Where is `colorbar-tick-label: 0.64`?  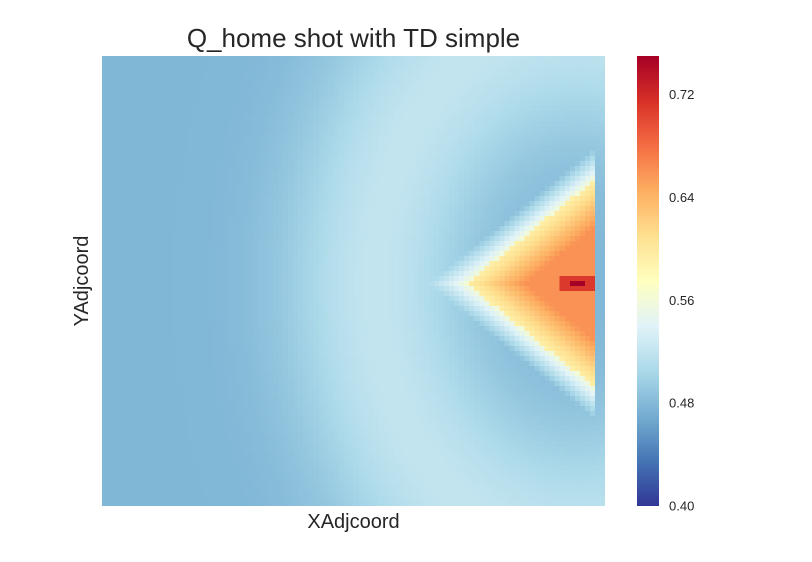
colorbar-tick-label: 0.64 is located at coordinates (681, 197).